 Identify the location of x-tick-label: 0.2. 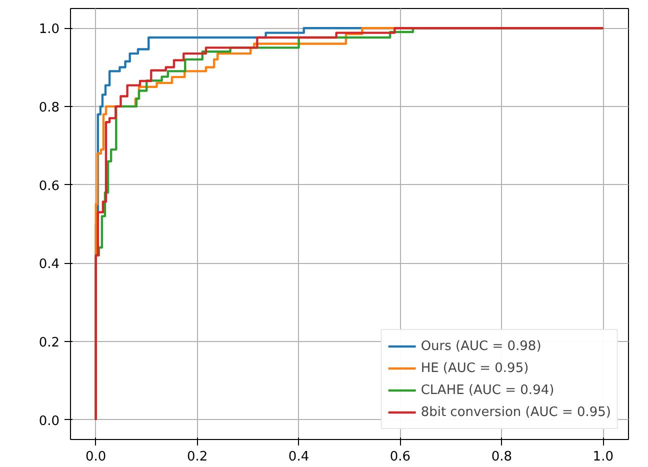
(197, 457).